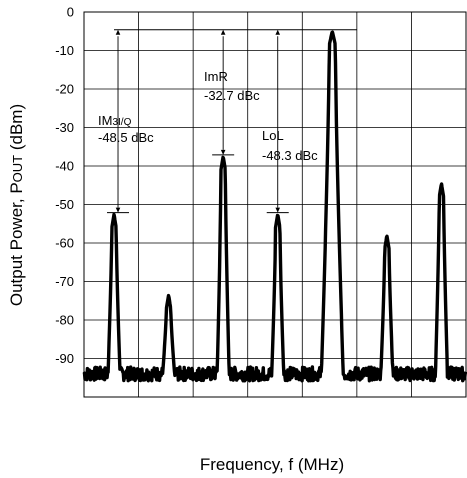  I want to click on annotation-im3-value: -48.5 dBc, so click(126, 137).